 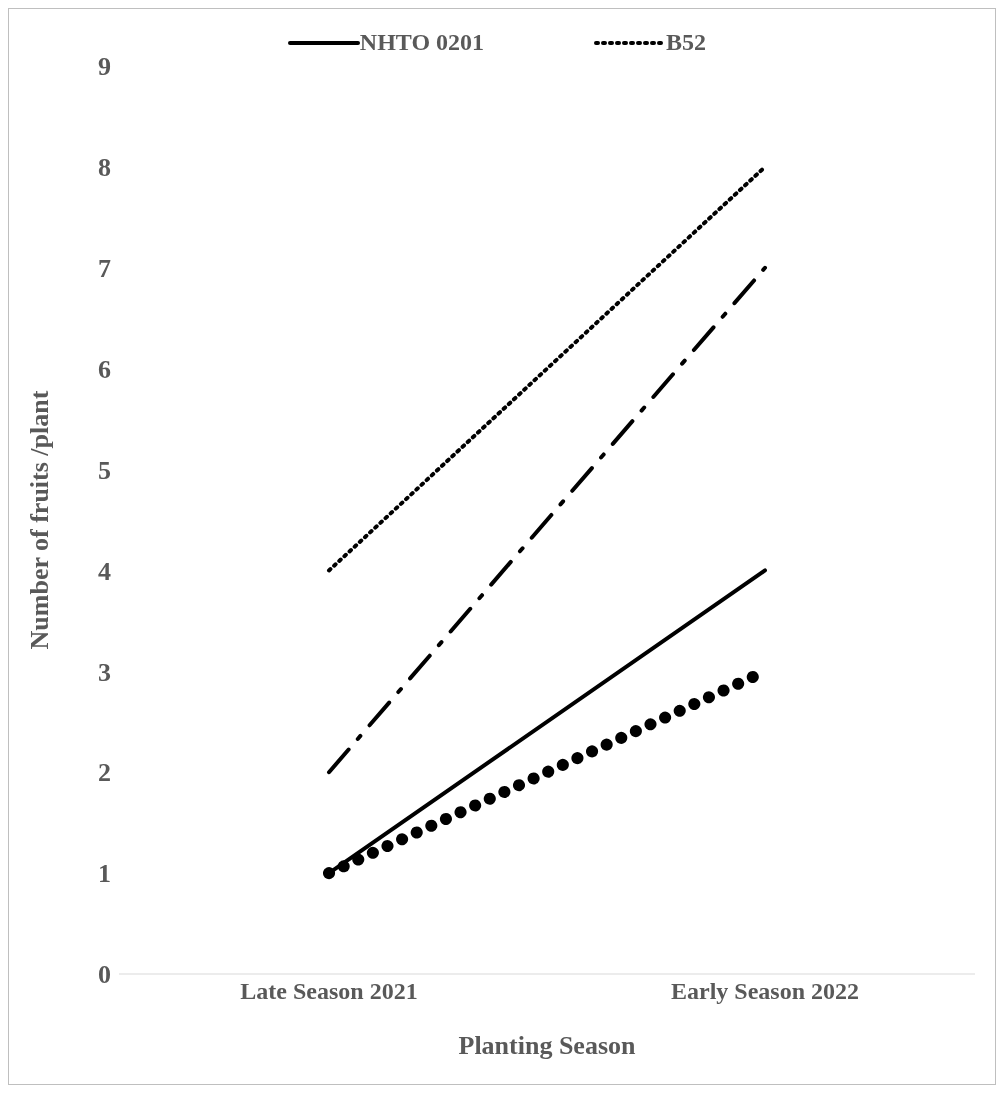 What do you see at coordinates (104, 168) in the screenshot?
I see `y-tick-label: 8` at bounding box center [104, 168].